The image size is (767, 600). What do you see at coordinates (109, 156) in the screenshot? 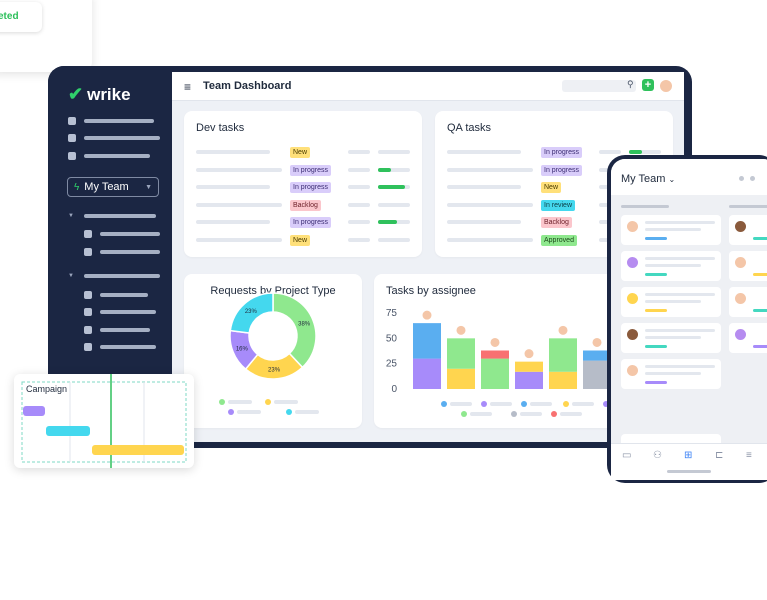
I see `sidebar-item-inbox` at bounding box center [109, 156].